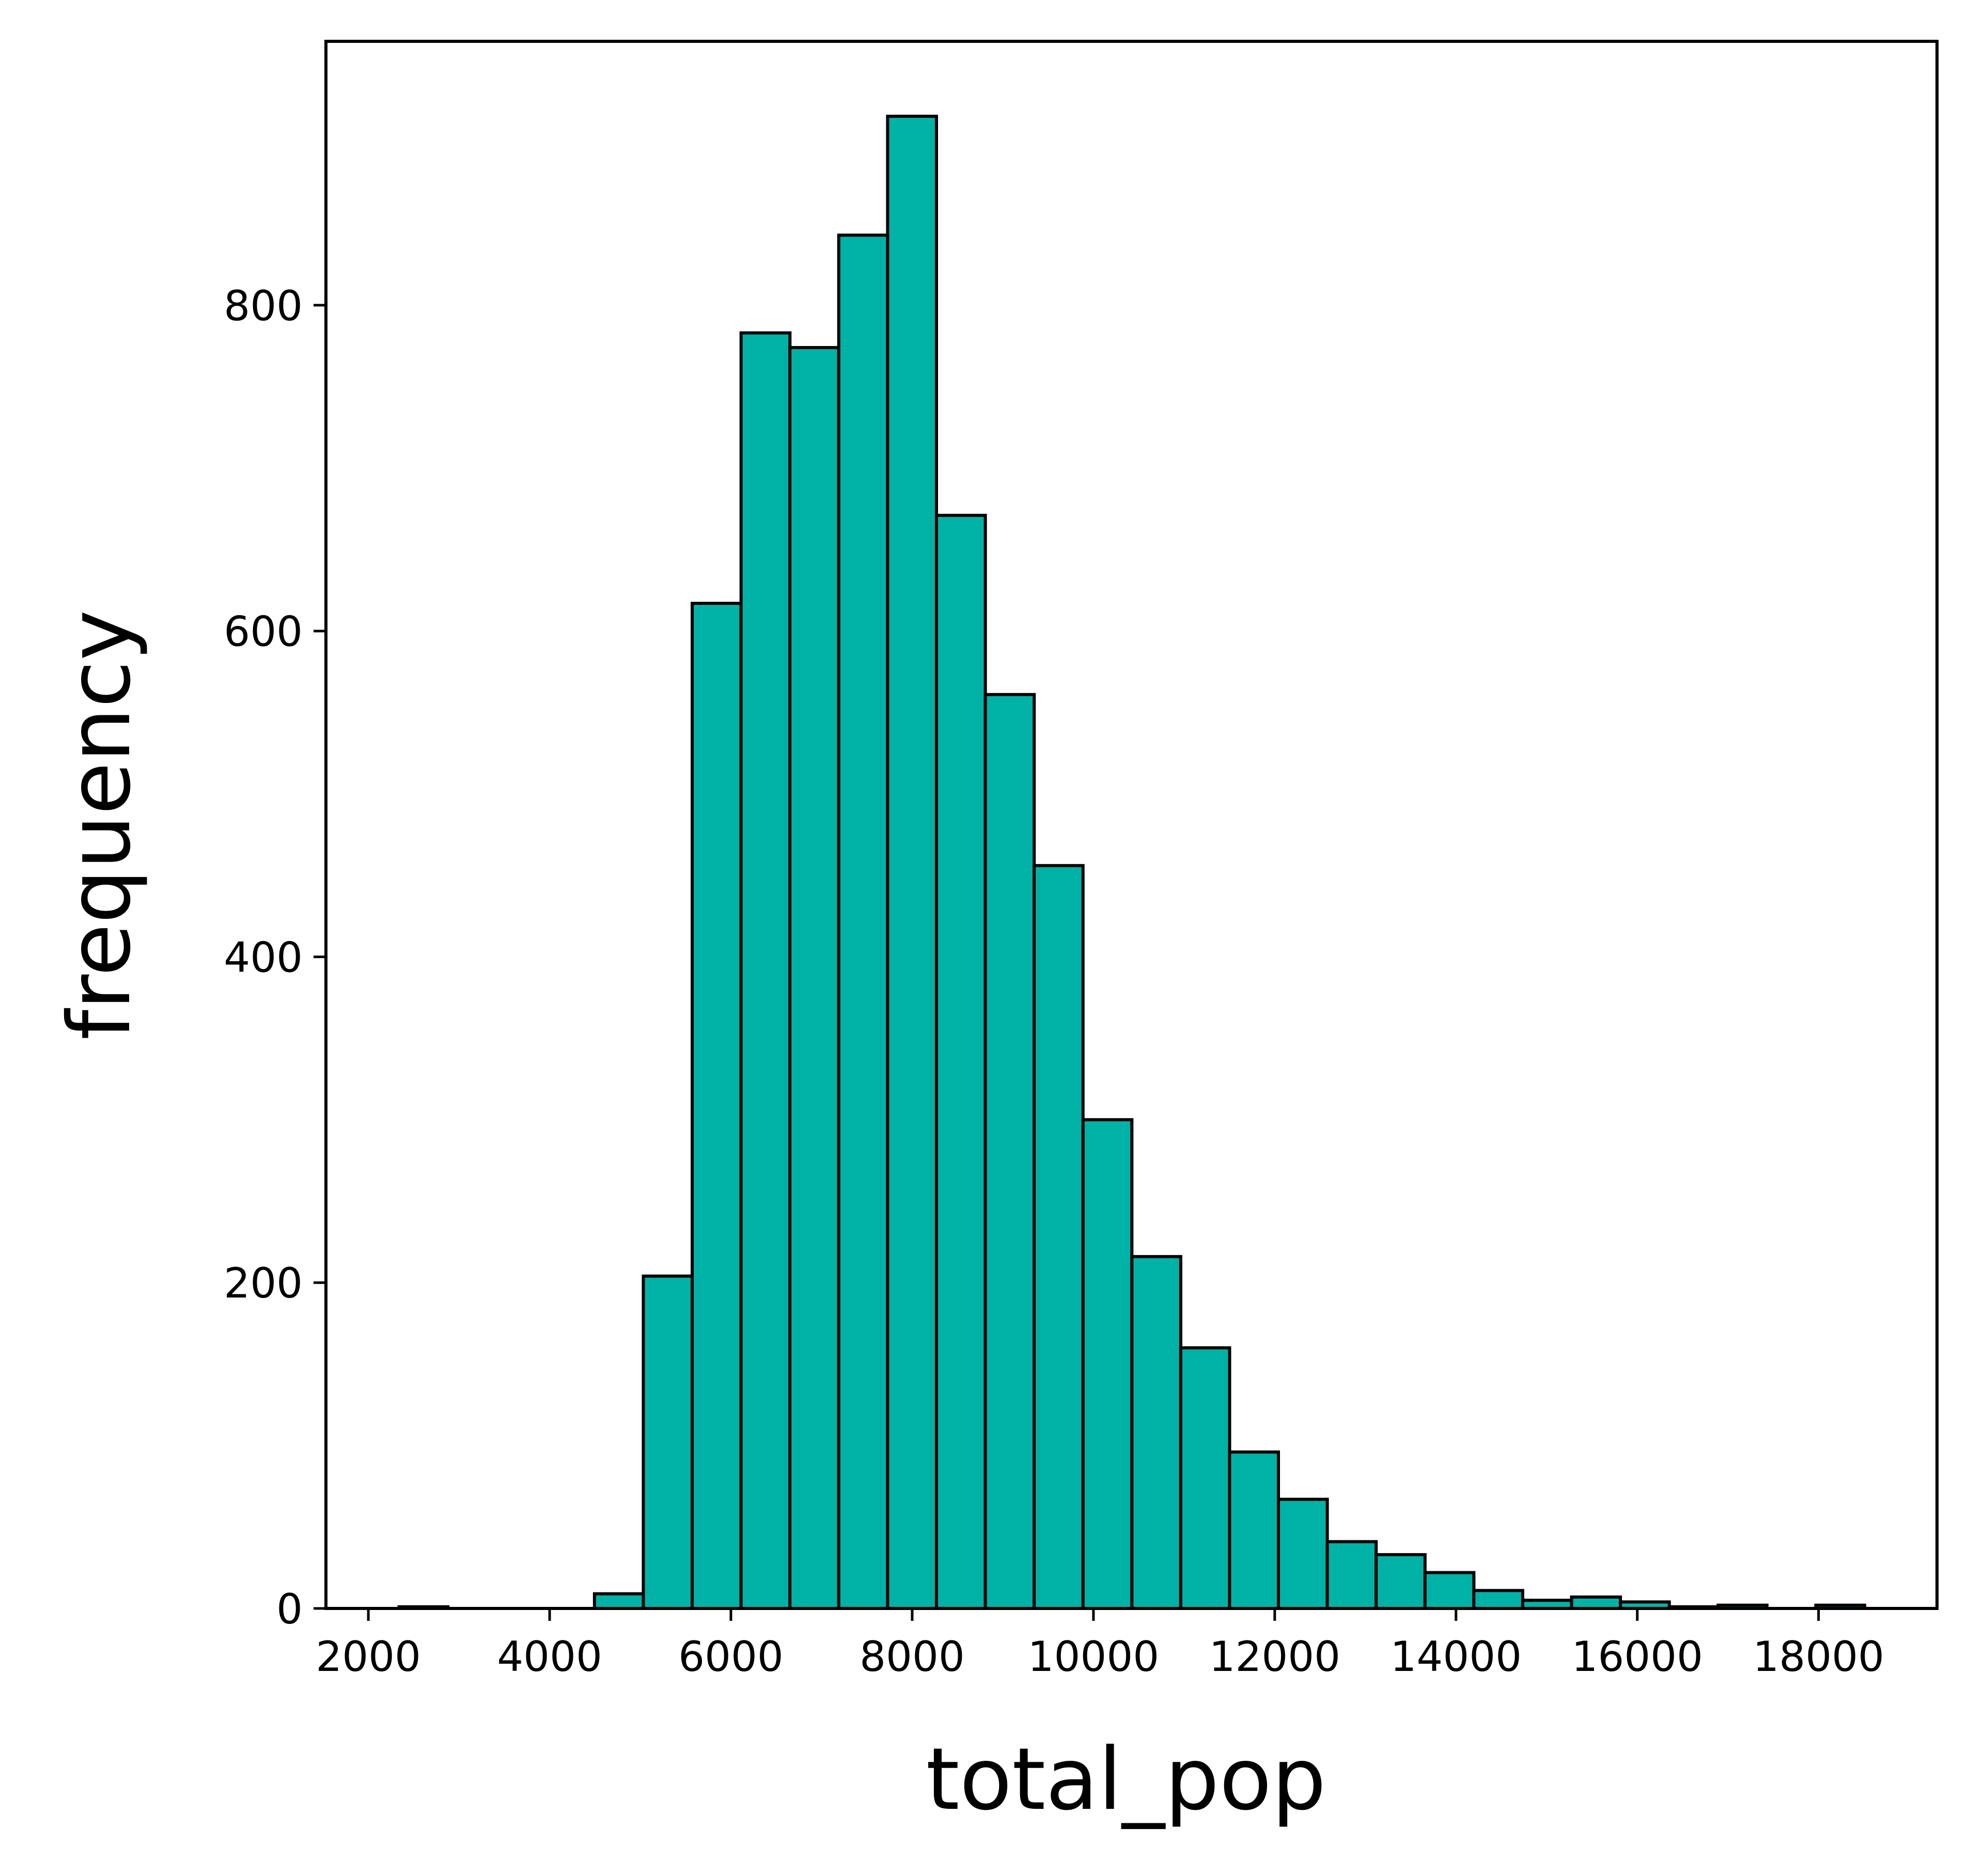 Image resolution: width=1968 pixels, height=1876 pixels. I want to click on x-tick-label: 12000, so click(1275, 1657).